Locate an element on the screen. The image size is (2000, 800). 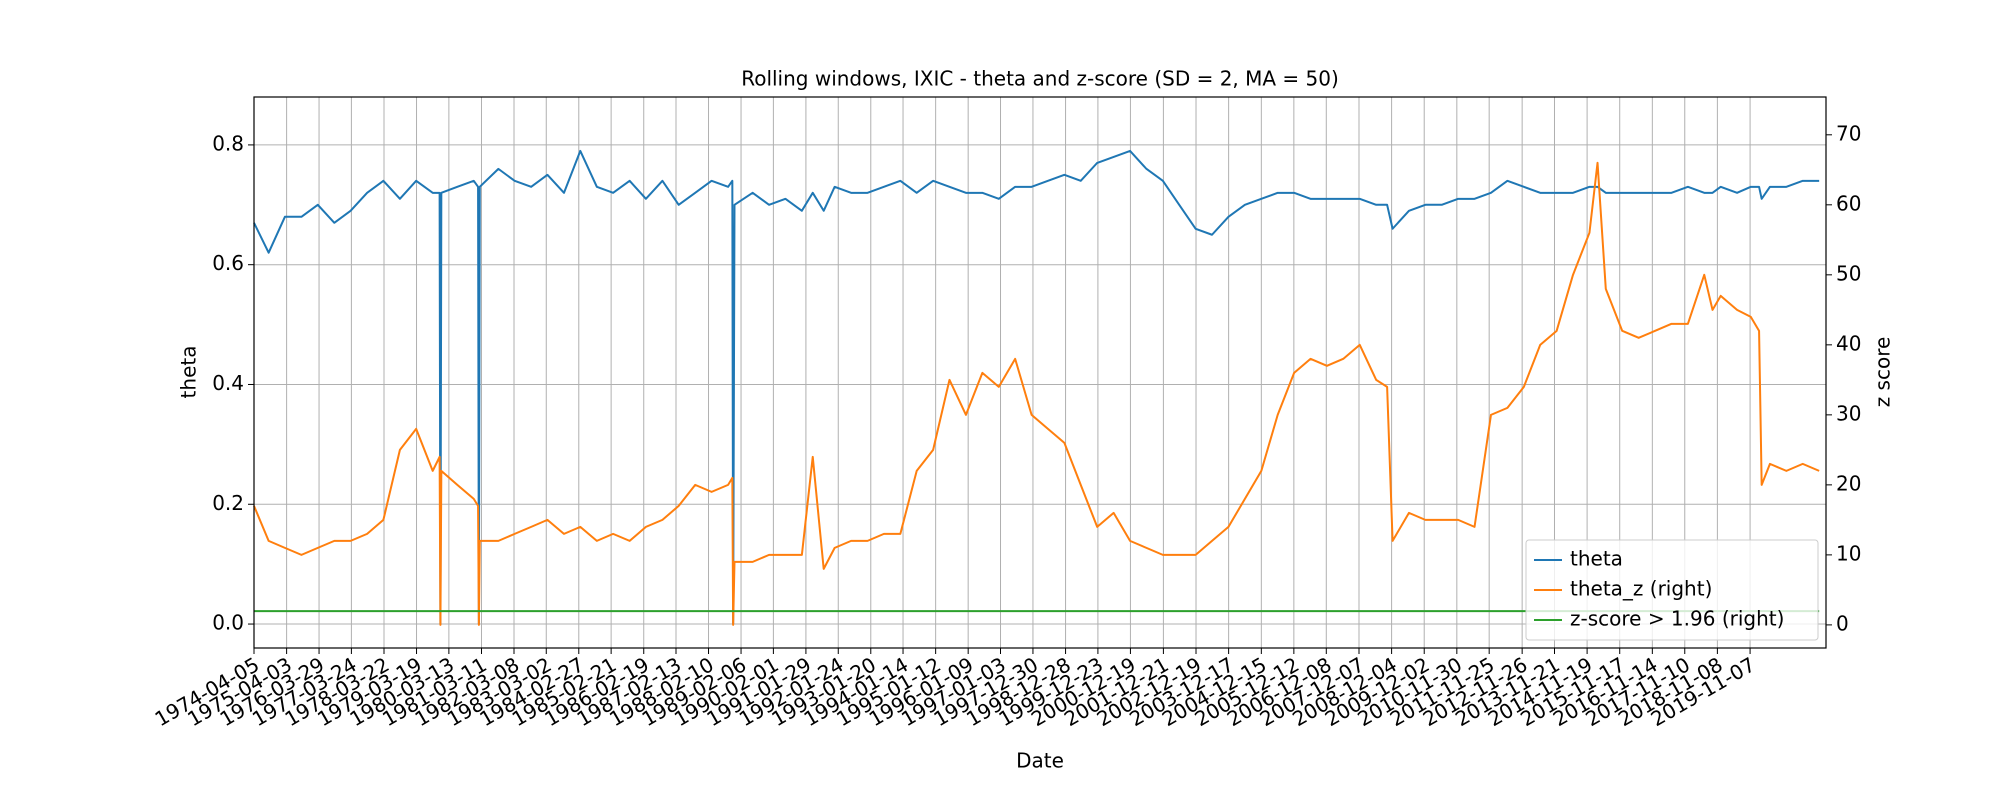
legend-label: z-score > 1.96 (right) is located at coordinates (1677, 619).